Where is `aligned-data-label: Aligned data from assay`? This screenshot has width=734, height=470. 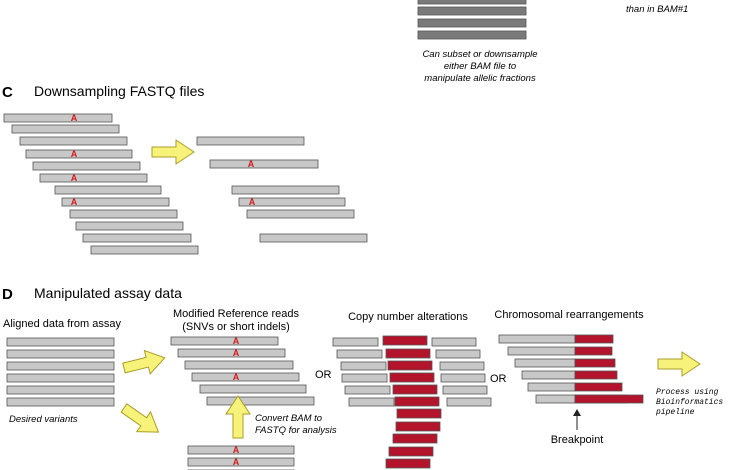 aligned-data-label: Aligned data from assay is located at coordinates (62, 324).